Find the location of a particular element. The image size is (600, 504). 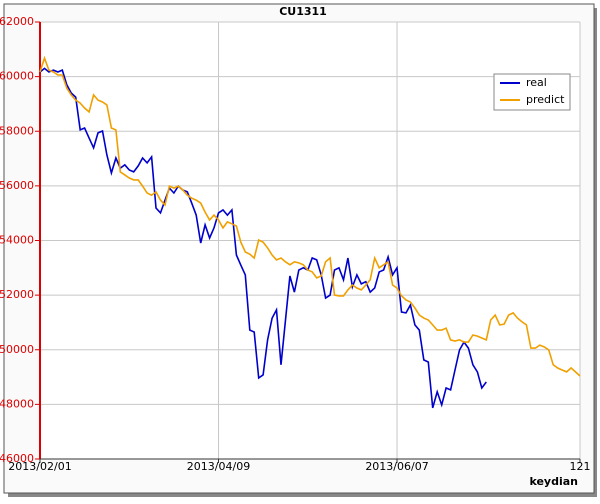

y-tick-label: 62000 is located at coordinates (17, 21).